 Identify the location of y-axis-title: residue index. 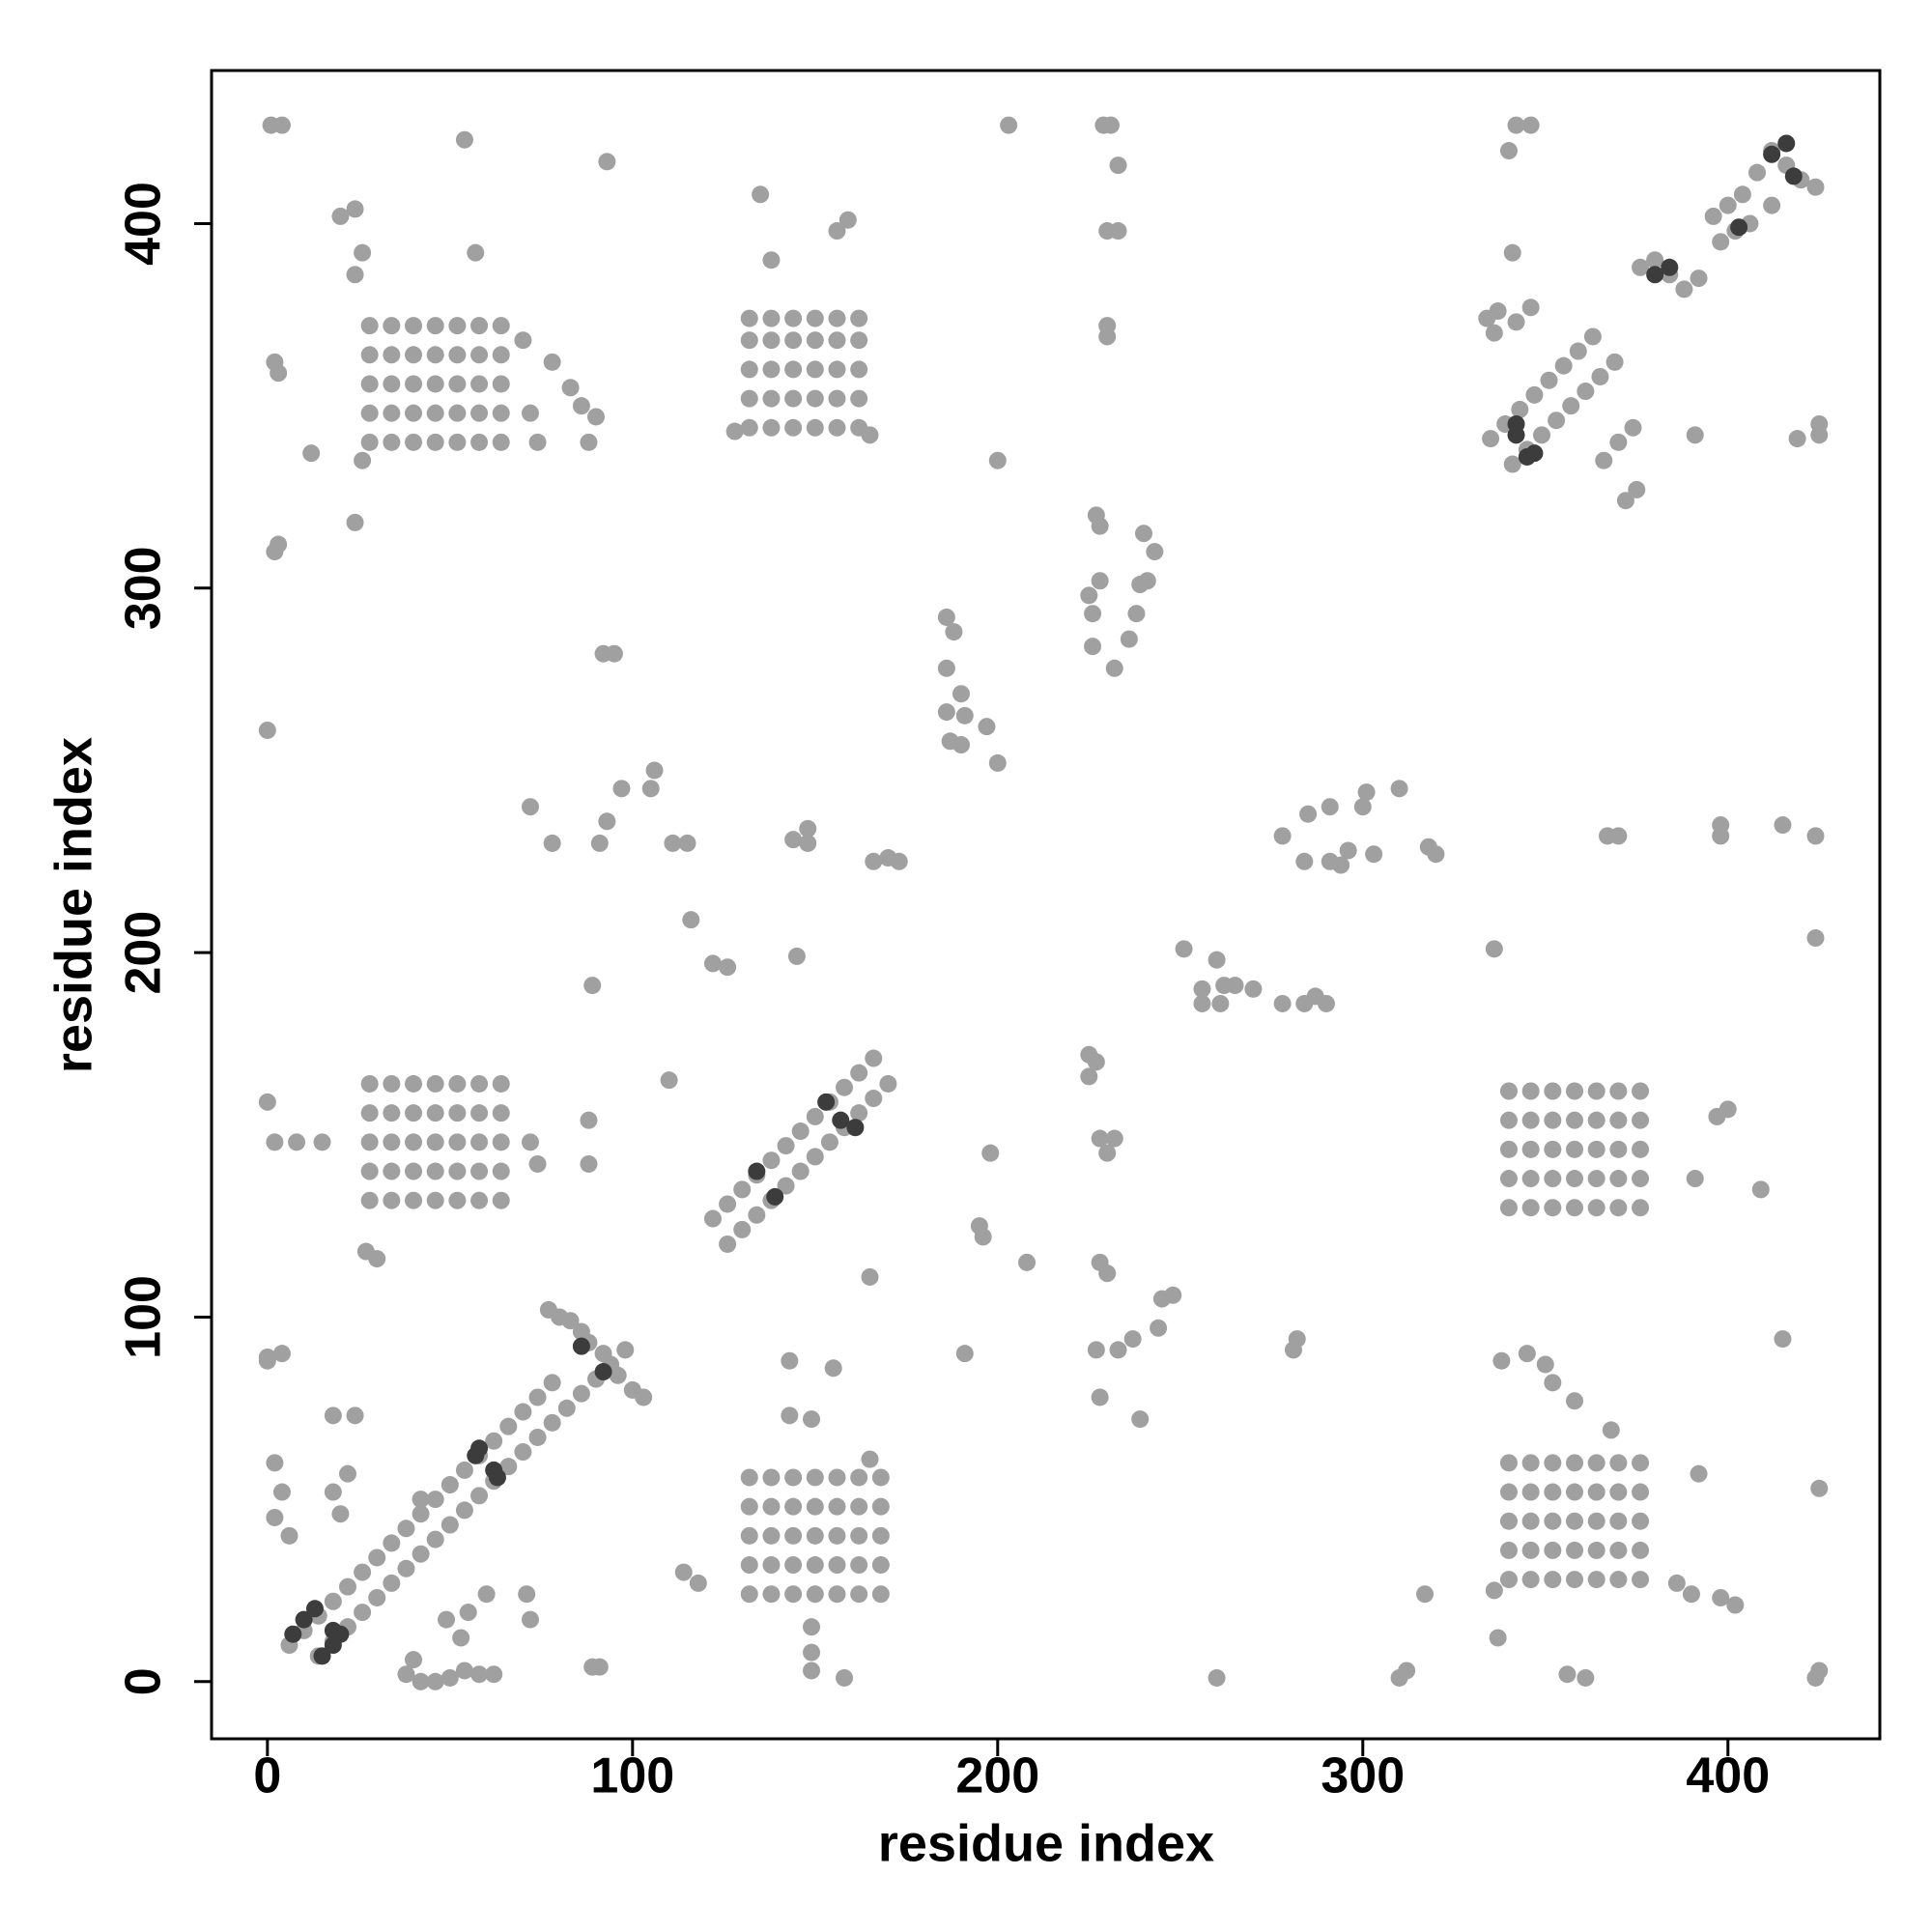
(73, 905).